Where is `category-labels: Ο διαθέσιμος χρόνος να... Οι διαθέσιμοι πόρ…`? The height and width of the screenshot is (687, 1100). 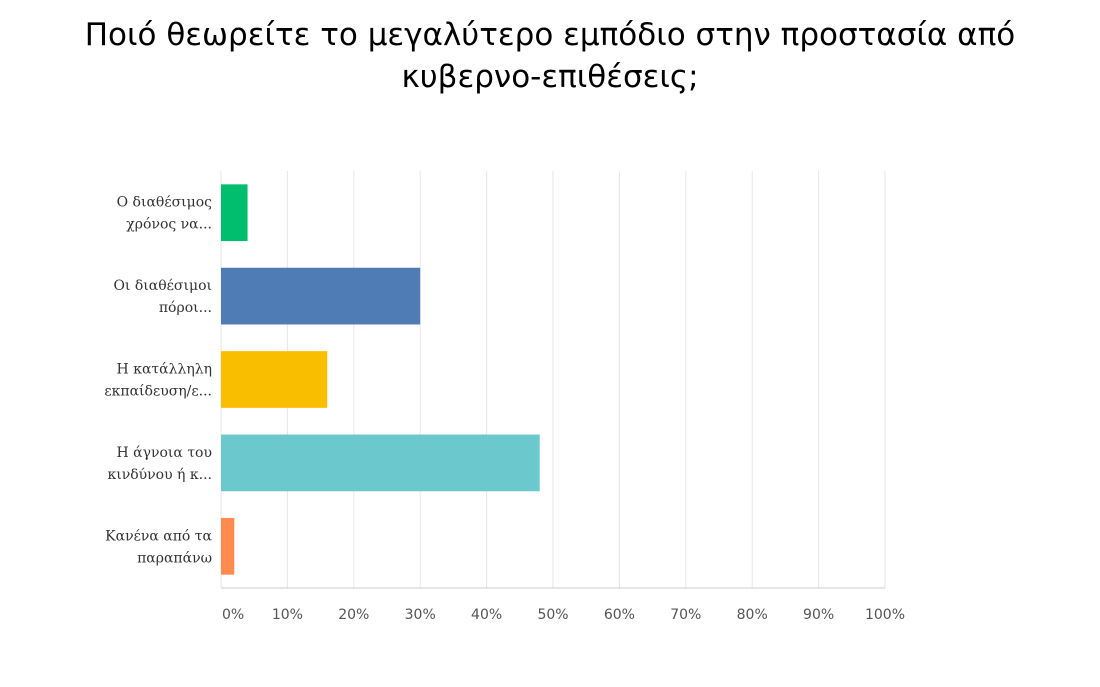 category-labels: Ο διαθέσιμος χρόνος να... Οι διαθέσιμοι πόρ… is located at coordinates (158, 380).